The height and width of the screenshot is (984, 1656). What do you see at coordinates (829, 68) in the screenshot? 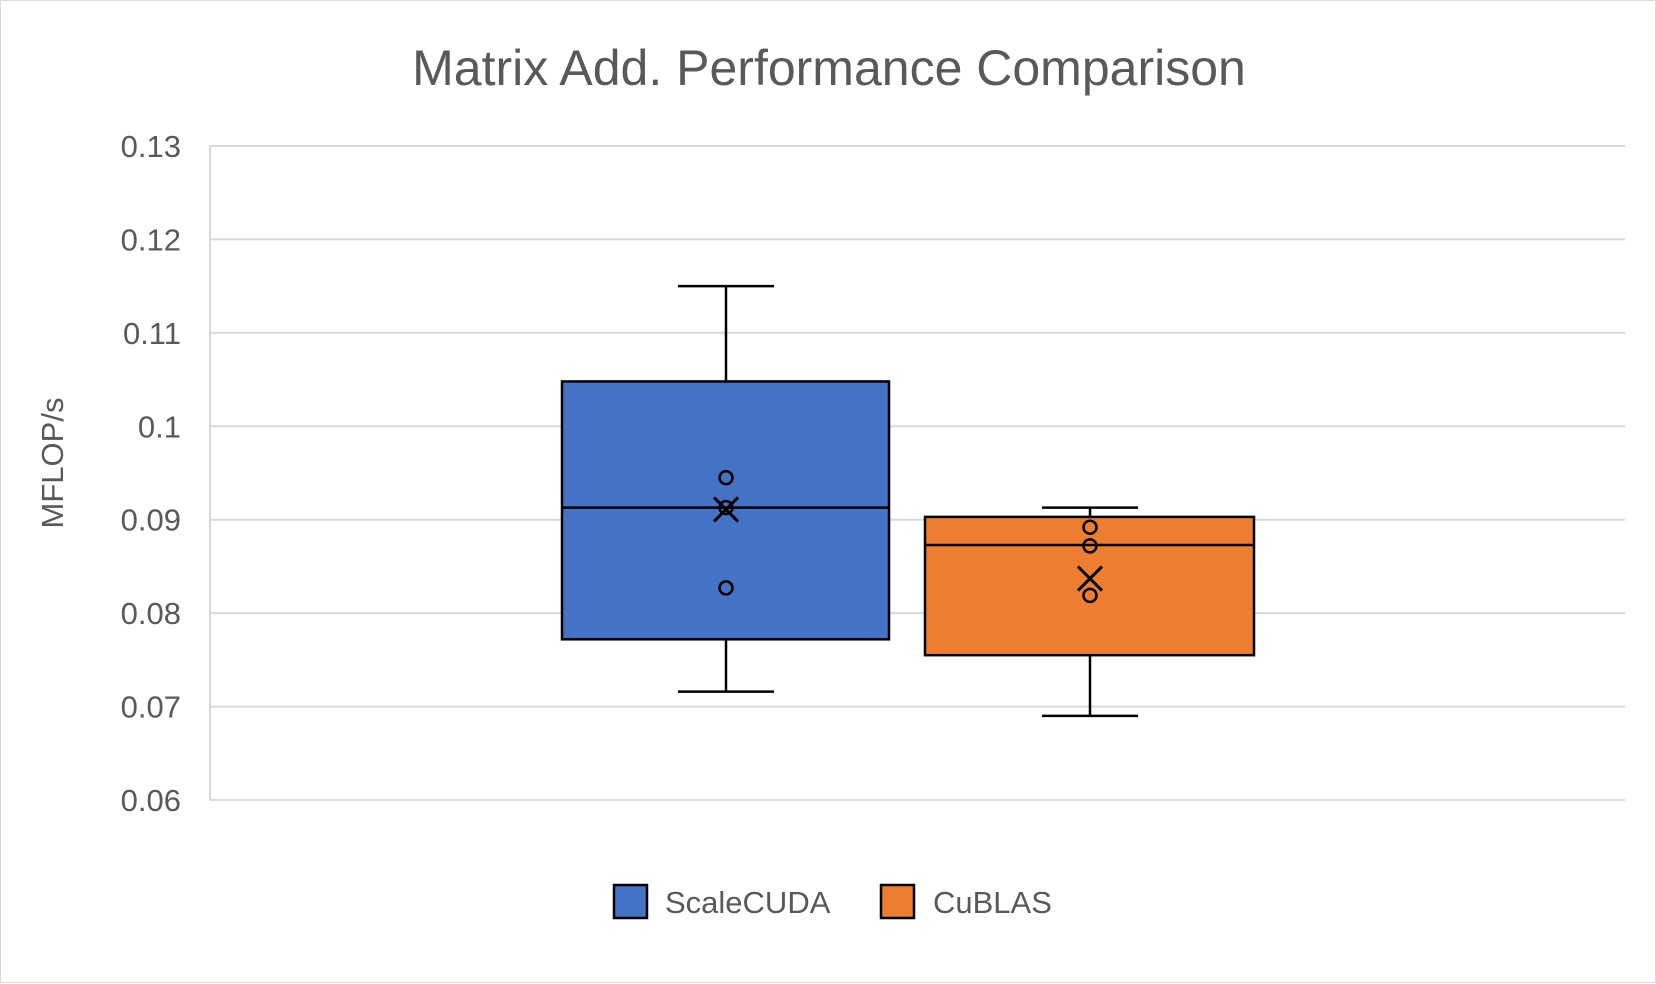
I see `chart-title: Matrix Add. Performance Comparison` at bounding box center [829, 68].